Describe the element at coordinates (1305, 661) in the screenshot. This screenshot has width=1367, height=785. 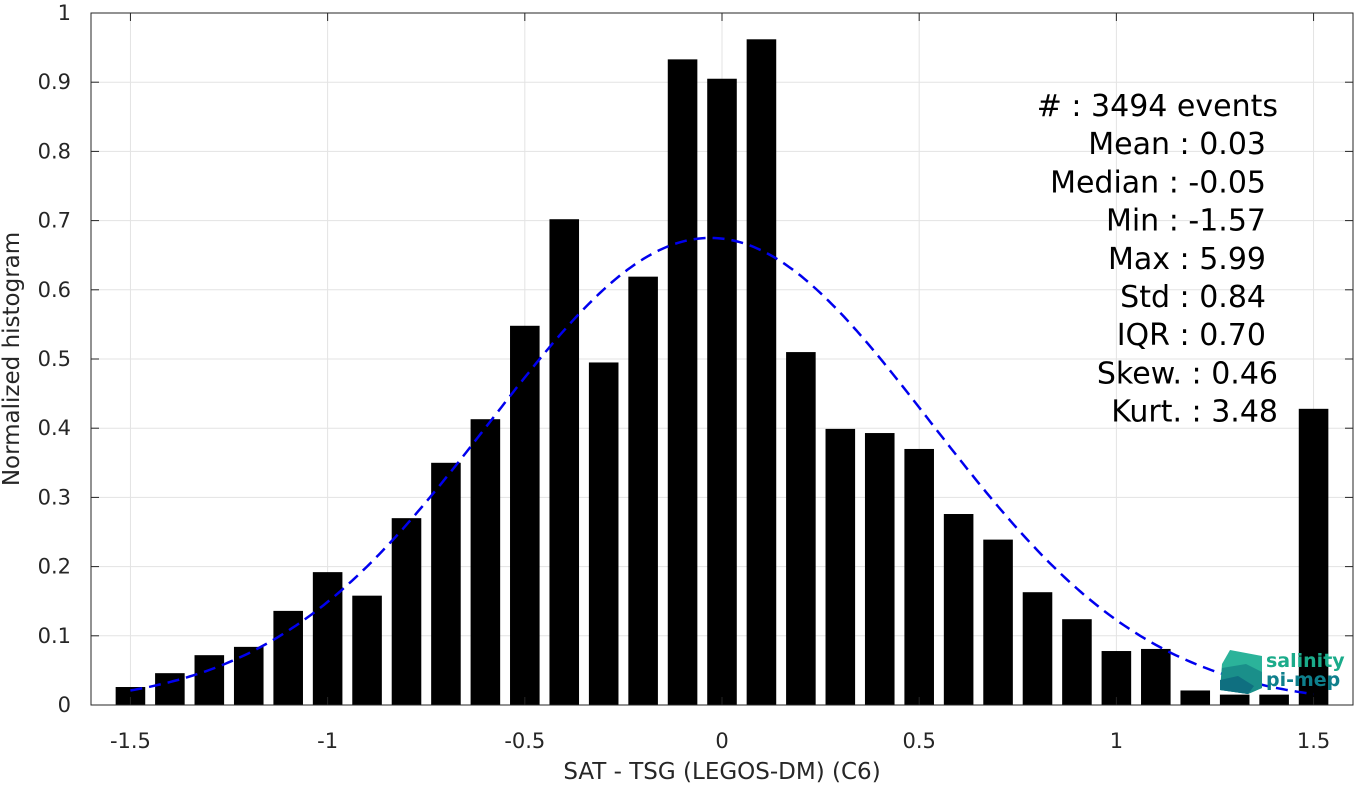
I see `logo-text-salinity: salinity` at that location.